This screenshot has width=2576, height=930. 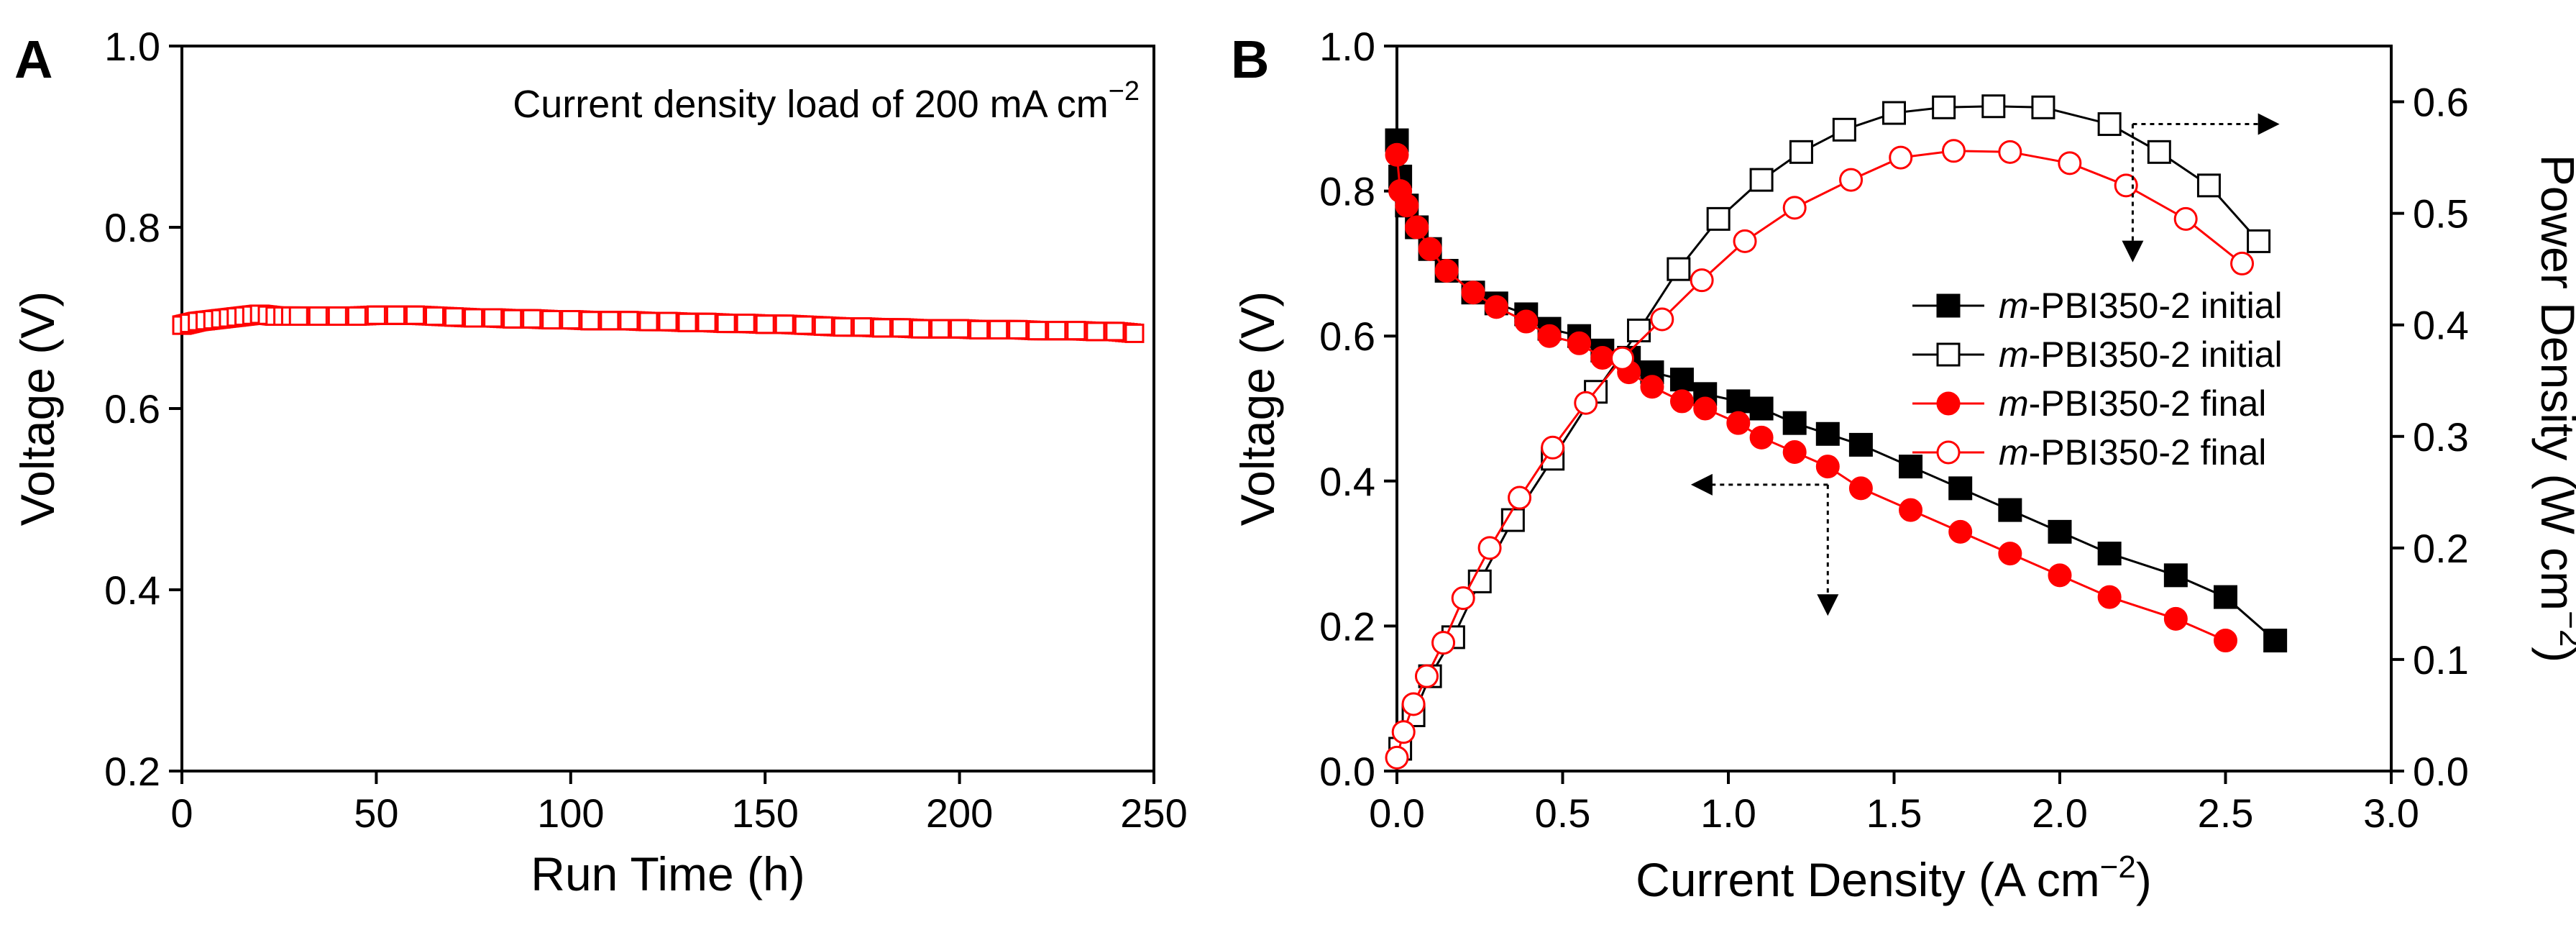 What do you see at coordinates (1347, 337) in the screenshot?
I see `y-tick-label: 0.6` at bounding box center [1347, 337].